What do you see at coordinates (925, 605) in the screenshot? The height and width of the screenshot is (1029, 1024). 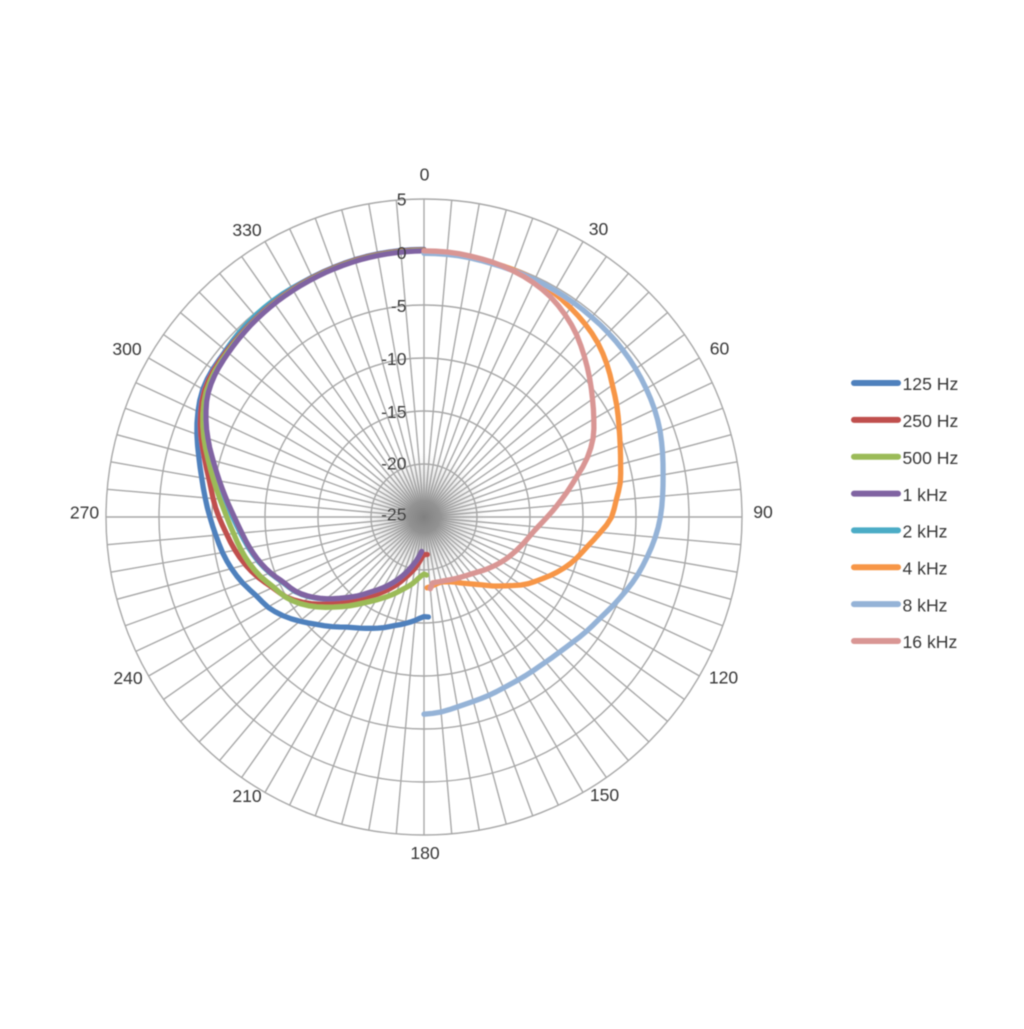 I see `svg-text: 8 kHz` at bounding box center [925, 605].